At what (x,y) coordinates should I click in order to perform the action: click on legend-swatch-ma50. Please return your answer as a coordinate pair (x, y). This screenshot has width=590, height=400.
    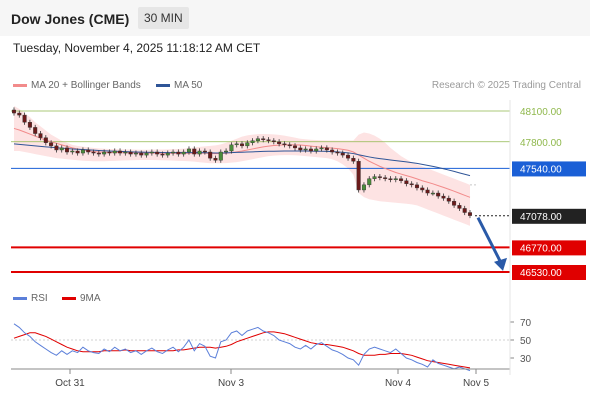
    Looking at the image, I should click on (163, 85).